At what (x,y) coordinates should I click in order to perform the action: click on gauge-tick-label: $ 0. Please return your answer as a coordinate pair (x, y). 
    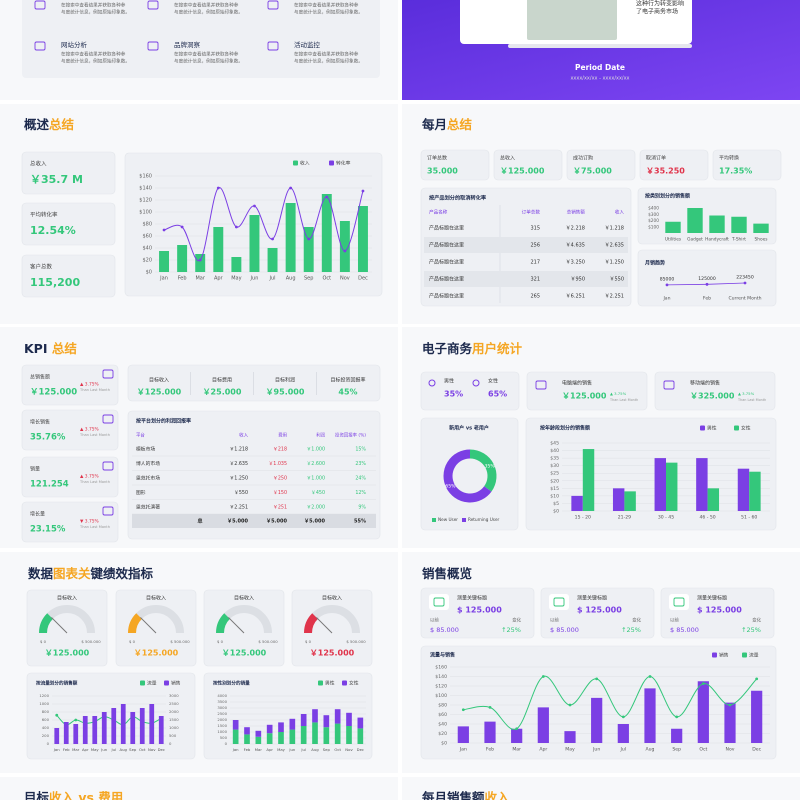
    Looking at the image, I should click on (220, 641).